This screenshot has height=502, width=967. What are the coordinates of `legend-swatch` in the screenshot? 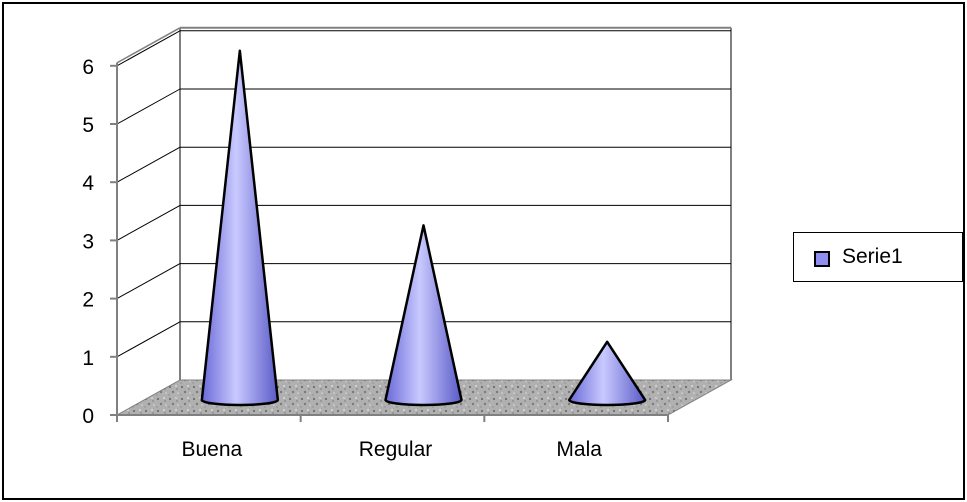 It's located at (822, 259).